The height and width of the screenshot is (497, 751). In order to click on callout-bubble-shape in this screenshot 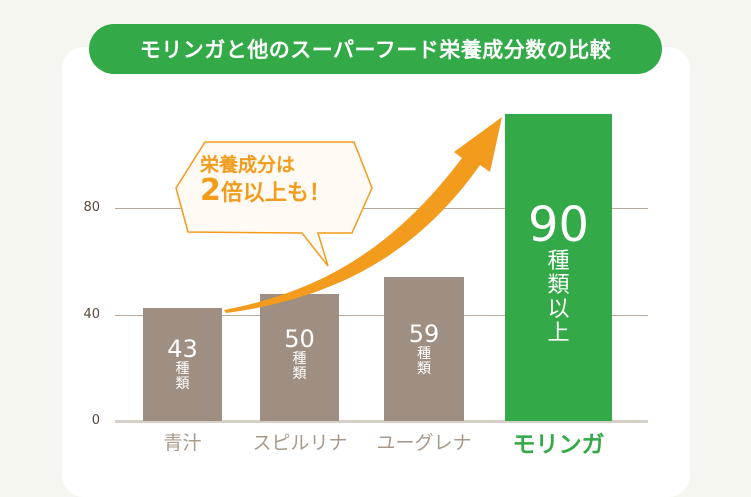, I will do `click(274, 204)`.